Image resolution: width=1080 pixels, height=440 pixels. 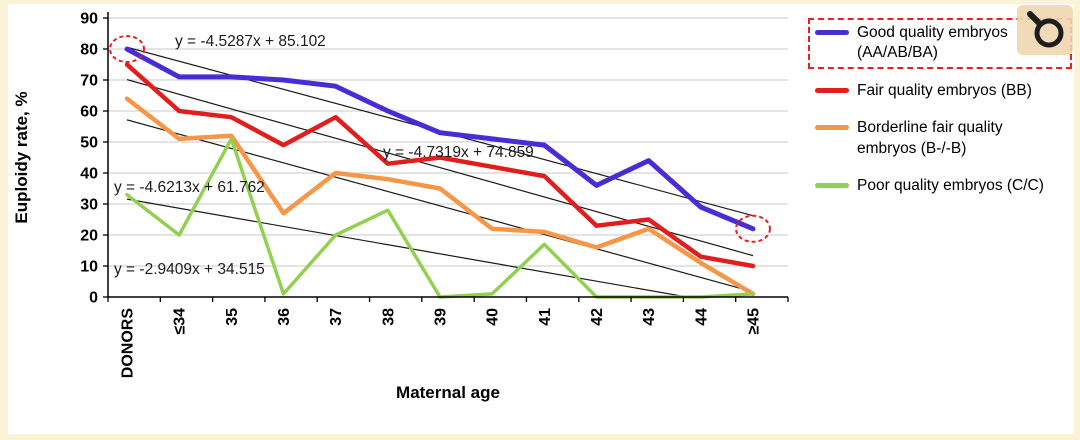 I want to click on x-axis-title: Maternal age, so click(x=448, y=392).